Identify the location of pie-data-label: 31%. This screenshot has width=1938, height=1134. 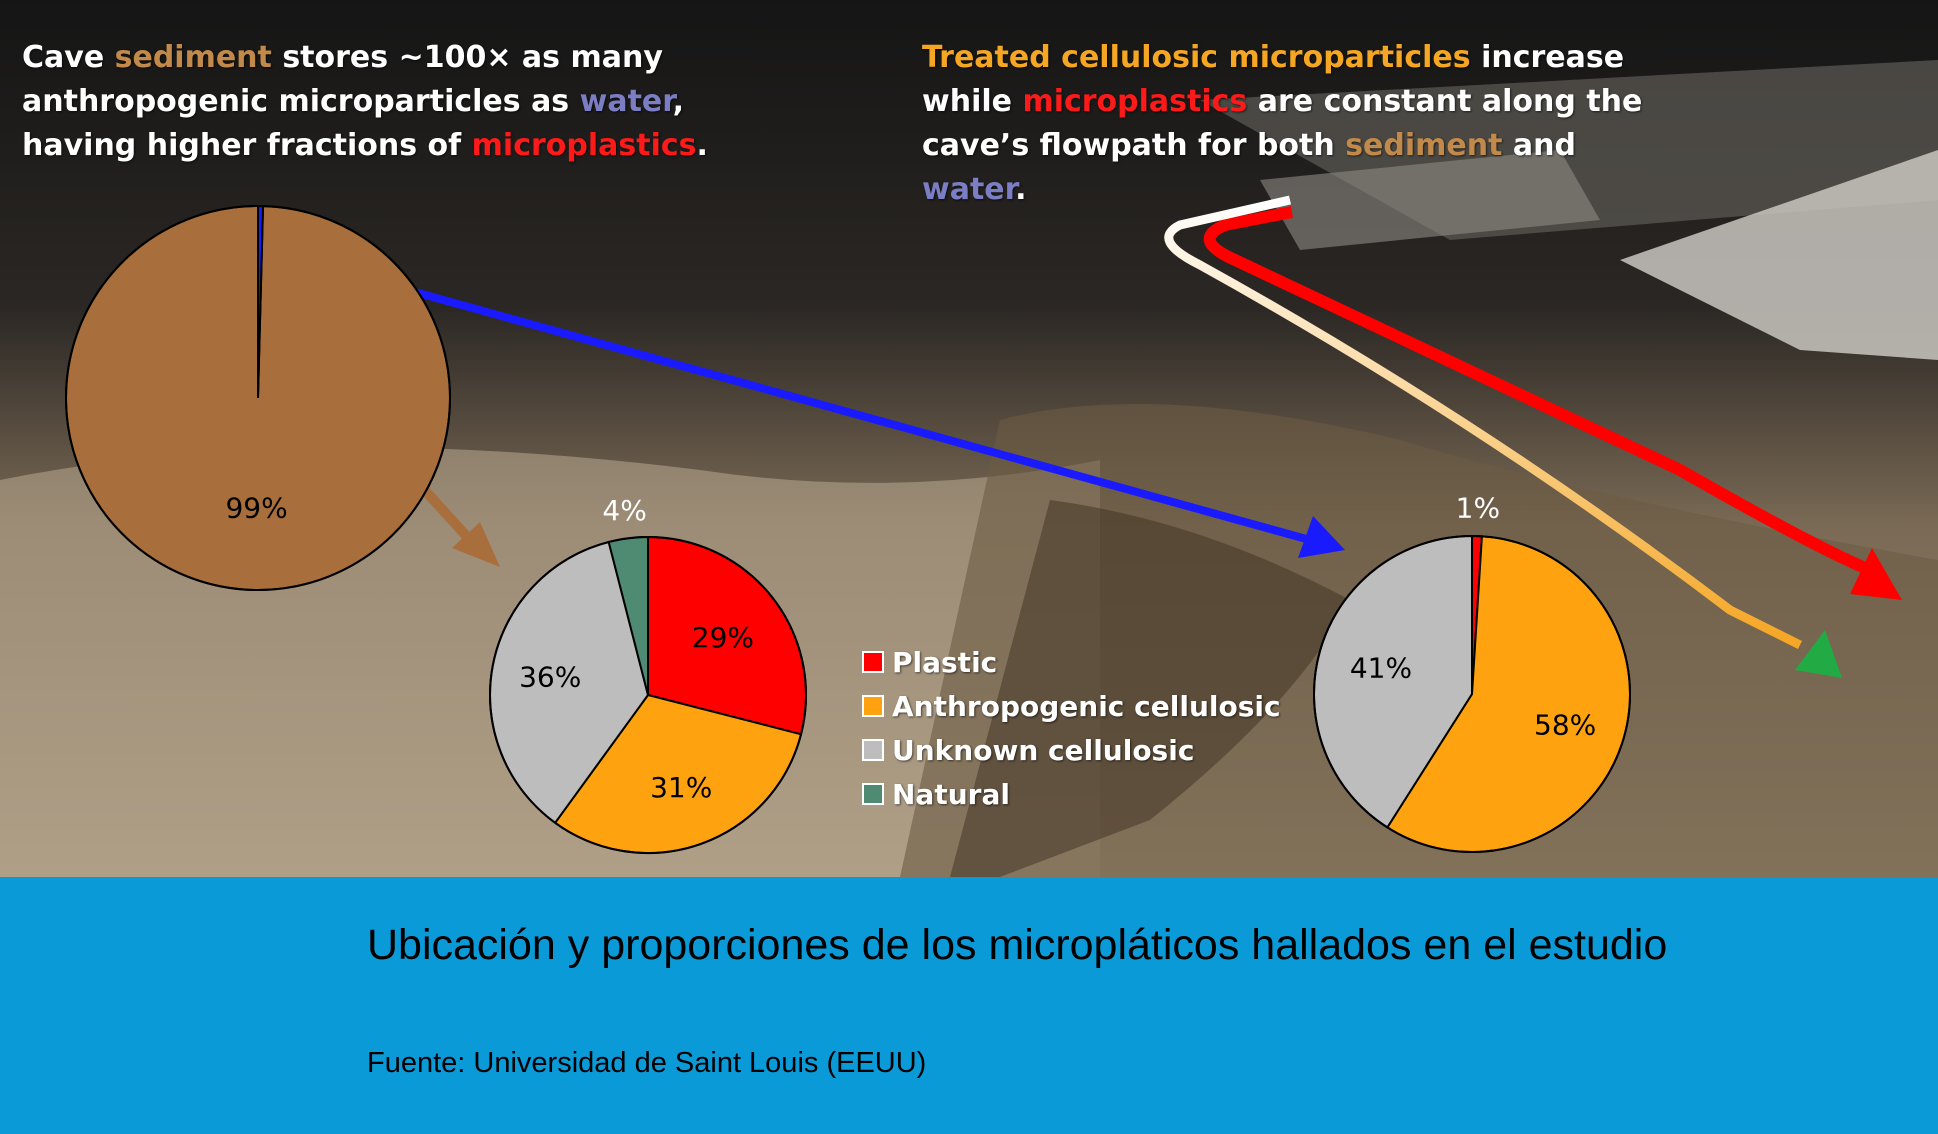
(681, 787).